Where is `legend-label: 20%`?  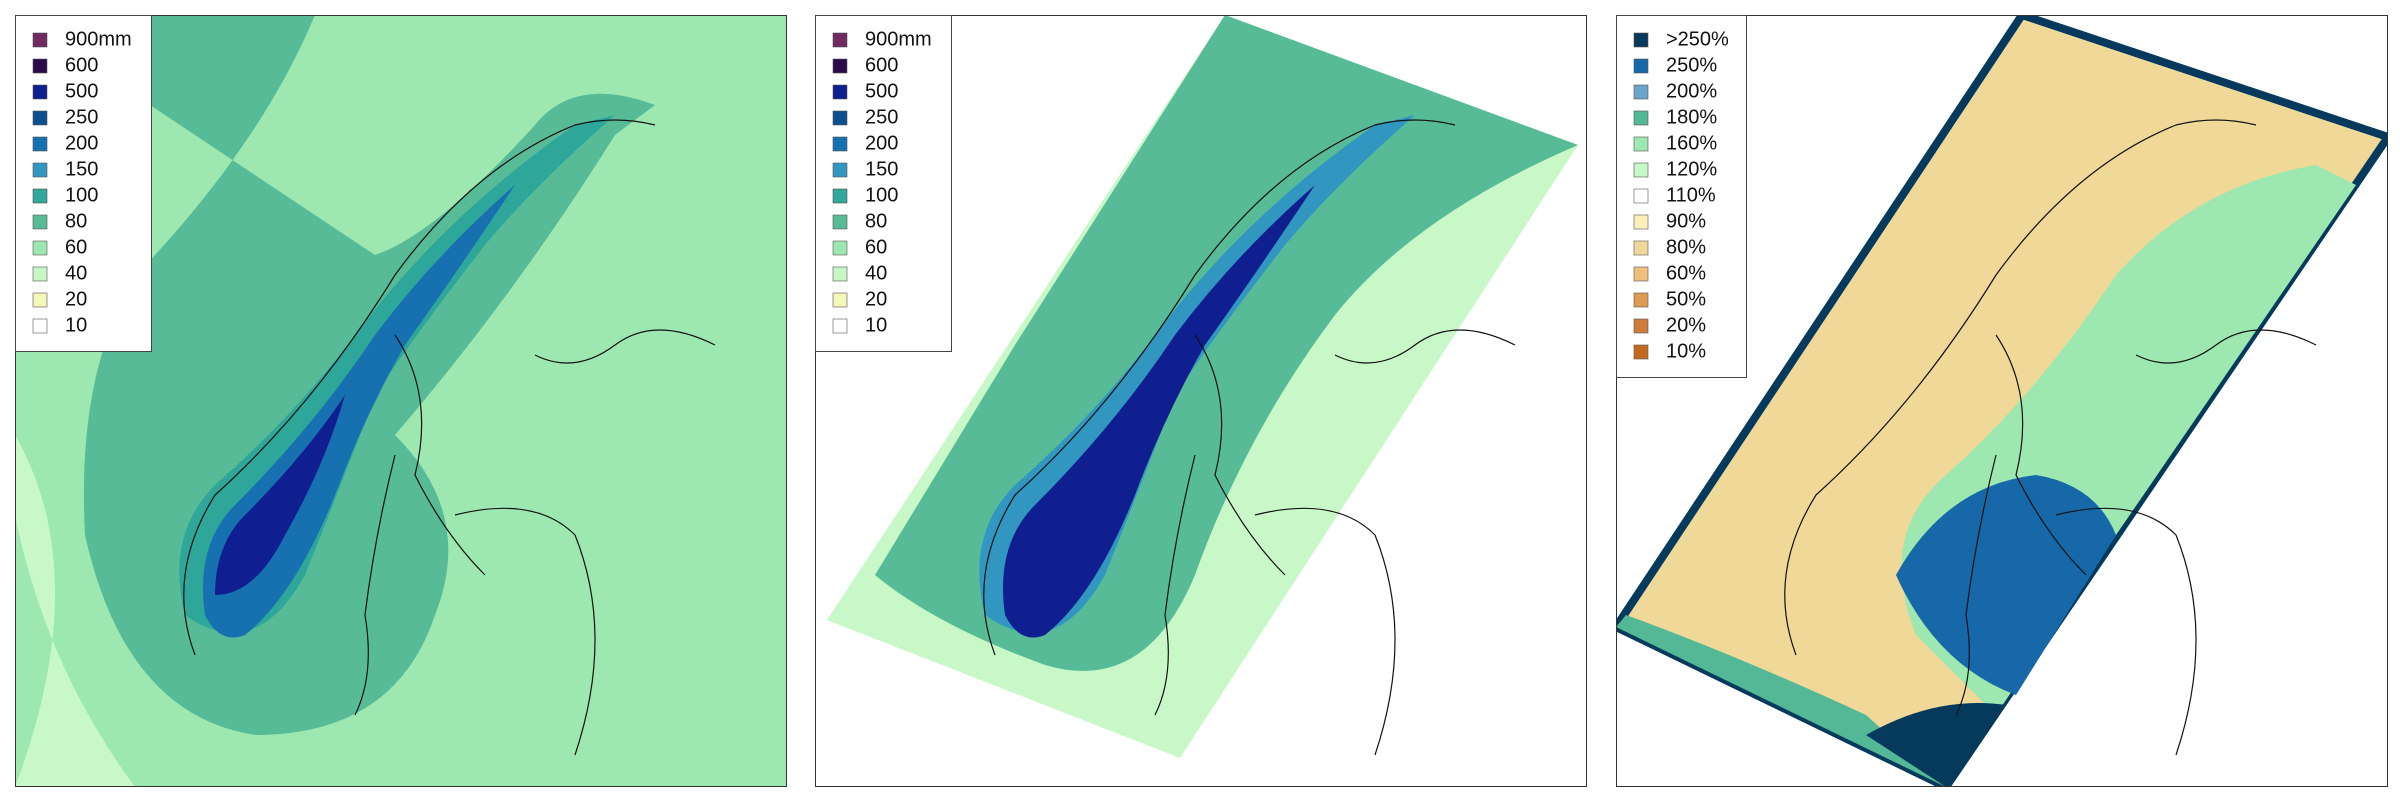
legend-label: 20% is located at coordinates (1686, 325).